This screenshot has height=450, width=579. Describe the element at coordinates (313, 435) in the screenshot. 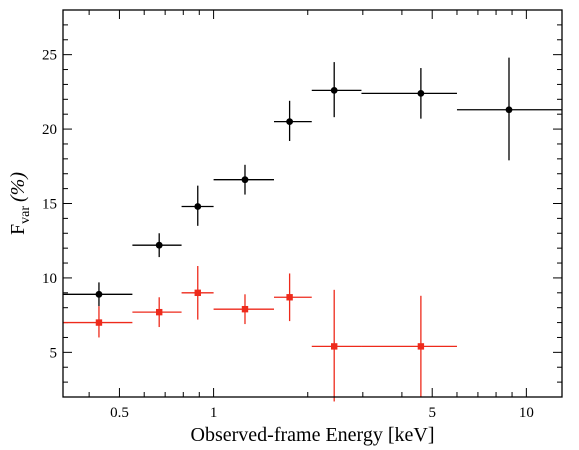

I see `x-axis-label: Observed-frame Energy [keV]` at that location.